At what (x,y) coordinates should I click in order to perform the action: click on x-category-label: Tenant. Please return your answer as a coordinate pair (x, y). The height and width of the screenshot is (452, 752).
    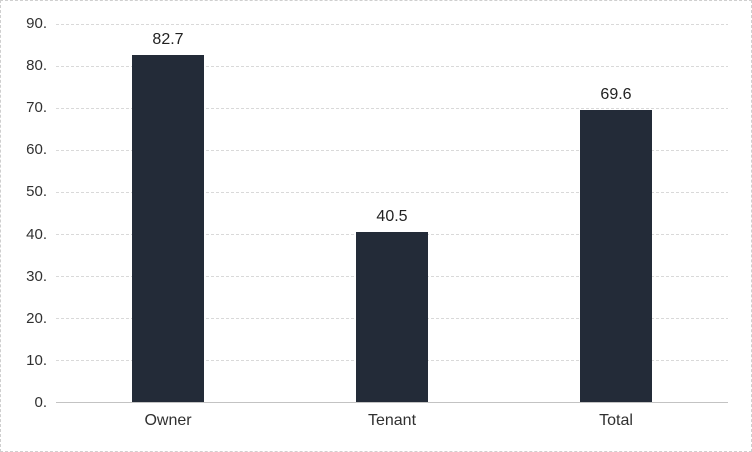
    Looking at the image, I should click on (392, 420).